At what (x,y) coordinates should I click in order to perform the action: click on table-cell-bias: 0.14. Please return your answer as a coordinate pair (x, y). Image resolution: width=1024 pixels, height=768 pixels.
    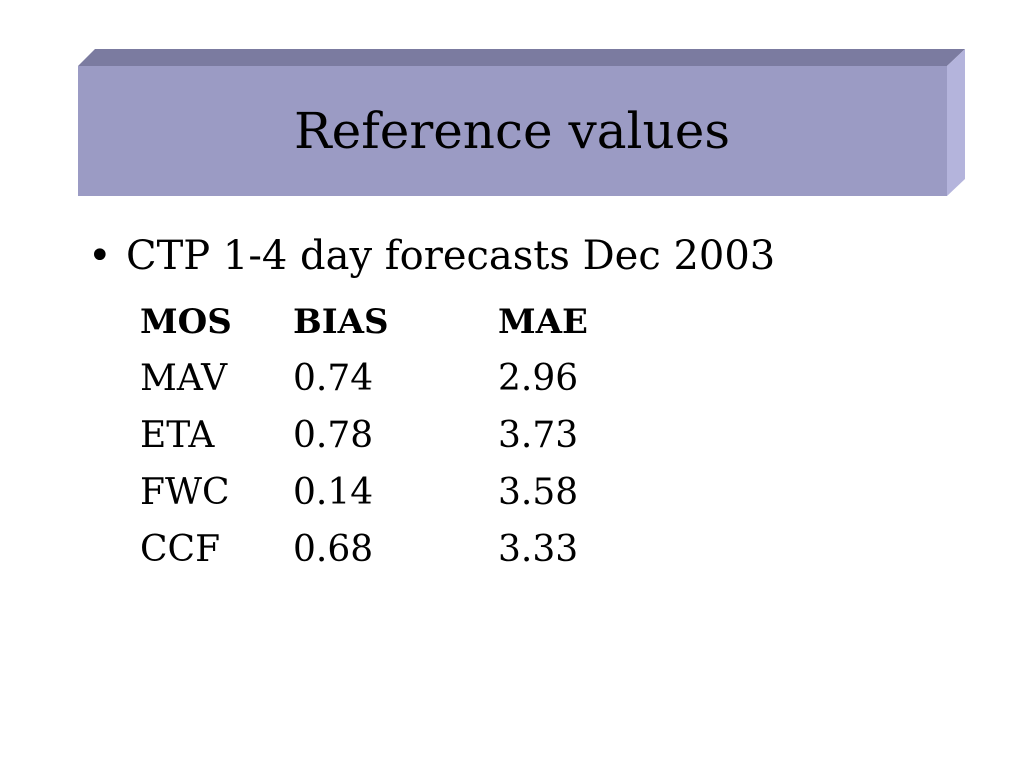
    Looking at the image, I should click on (333, 492).